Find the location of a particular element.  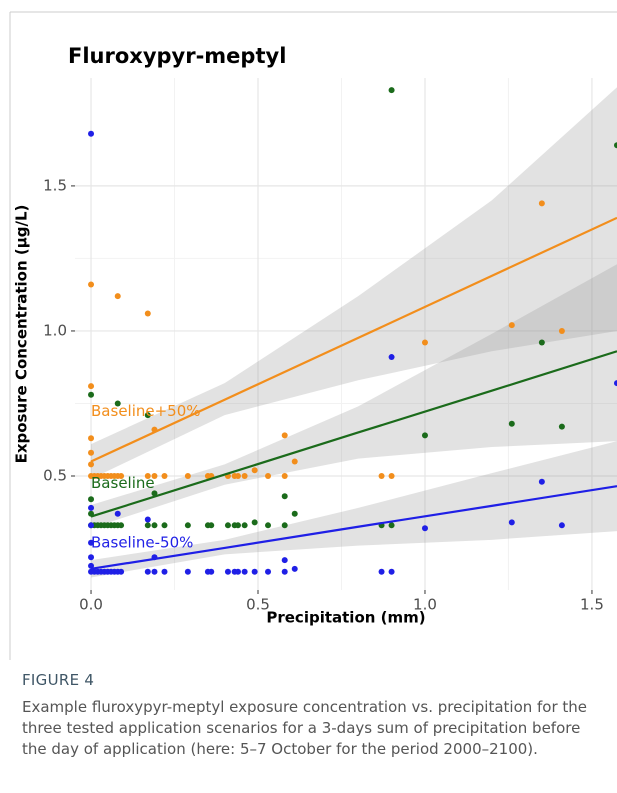

confidence-band is located at coordinates (354, 509).